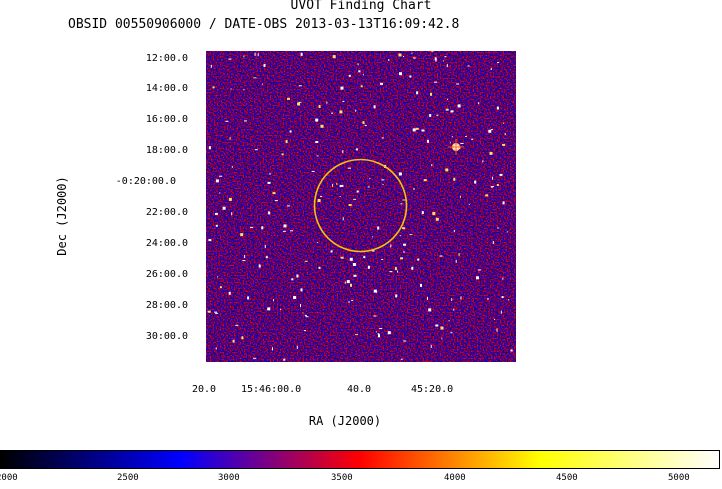 This screenshot has width=722, height=489. I want to click on target-circle, so click(360, 205).